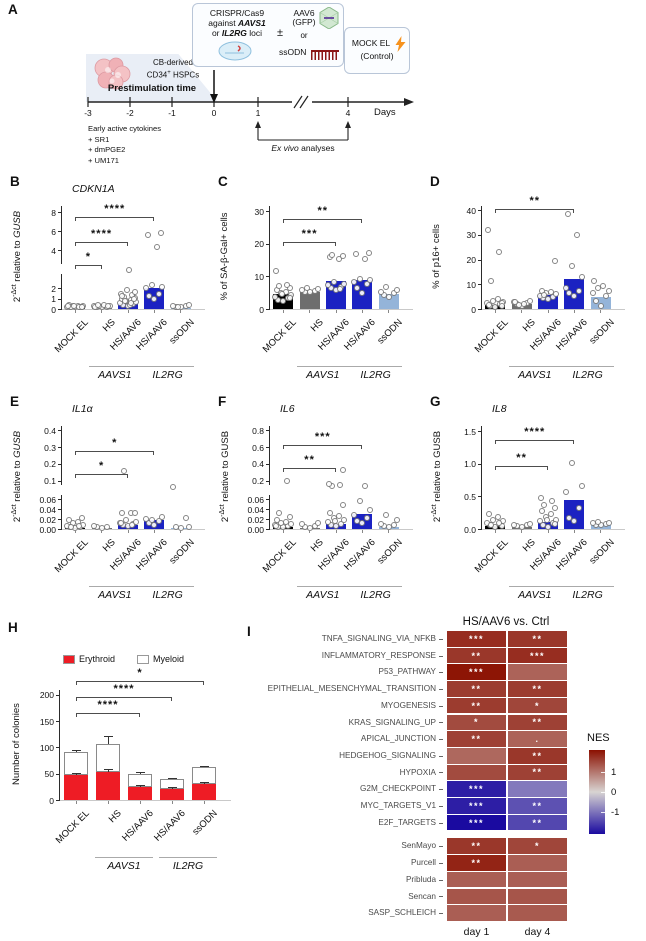  I want to click on y-tick-label: 0.4, so click(50, 430).